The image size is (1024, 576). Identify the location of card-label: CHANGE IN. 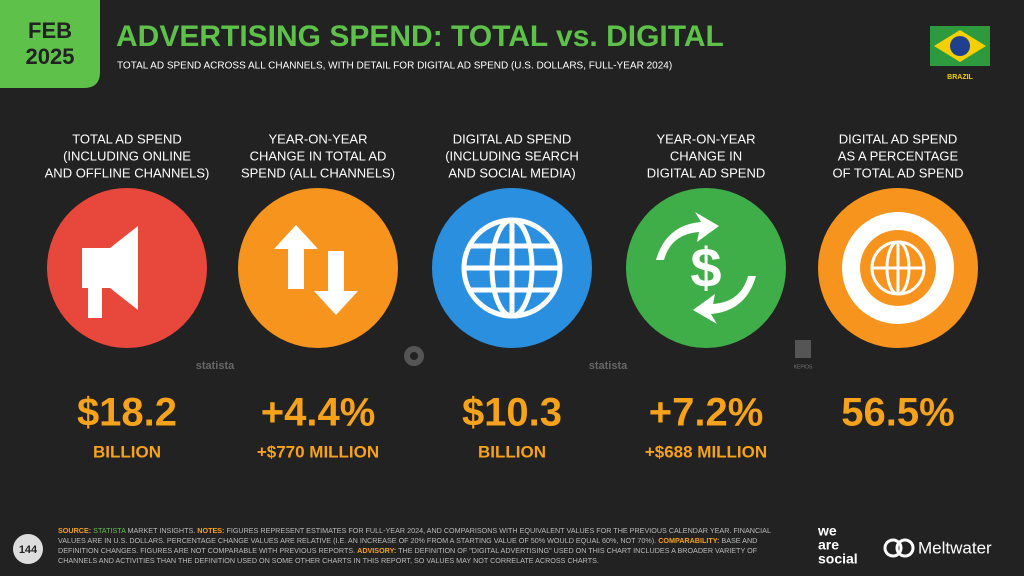
(706, 155).